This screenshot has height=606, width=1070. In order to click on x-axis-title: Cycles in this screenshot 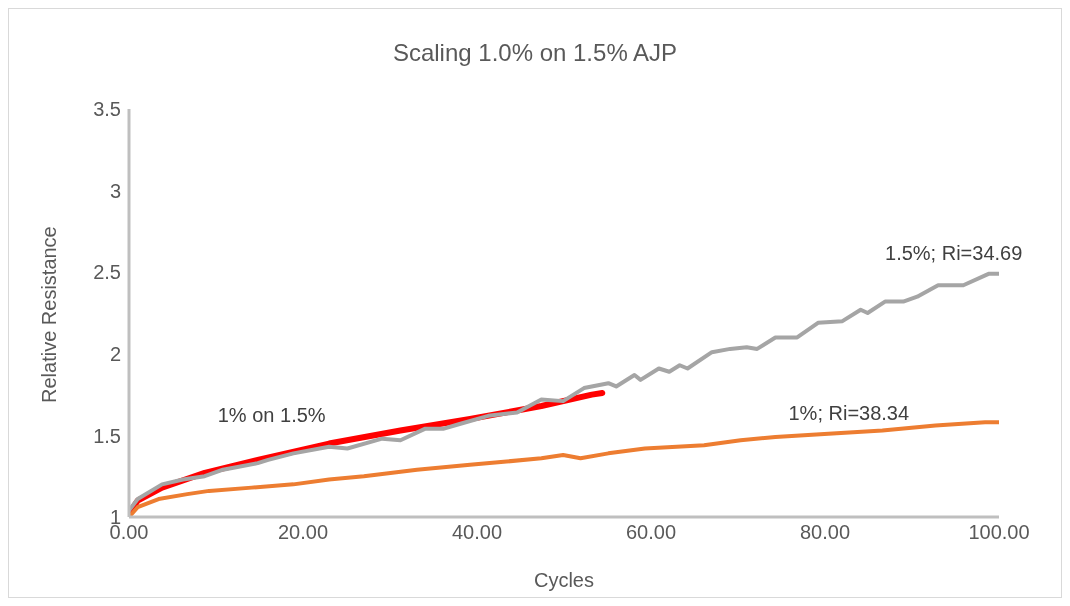, I will do `click(564, 580)`.